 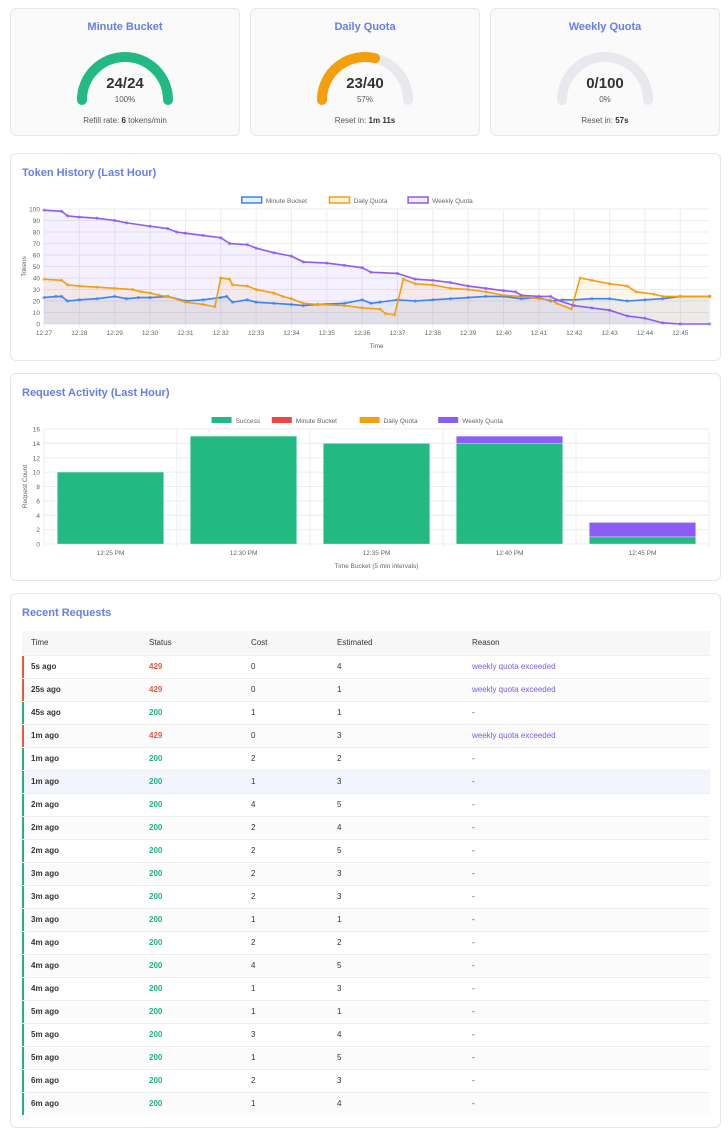 I want to click on bar-success, so click(x=642, y=540).